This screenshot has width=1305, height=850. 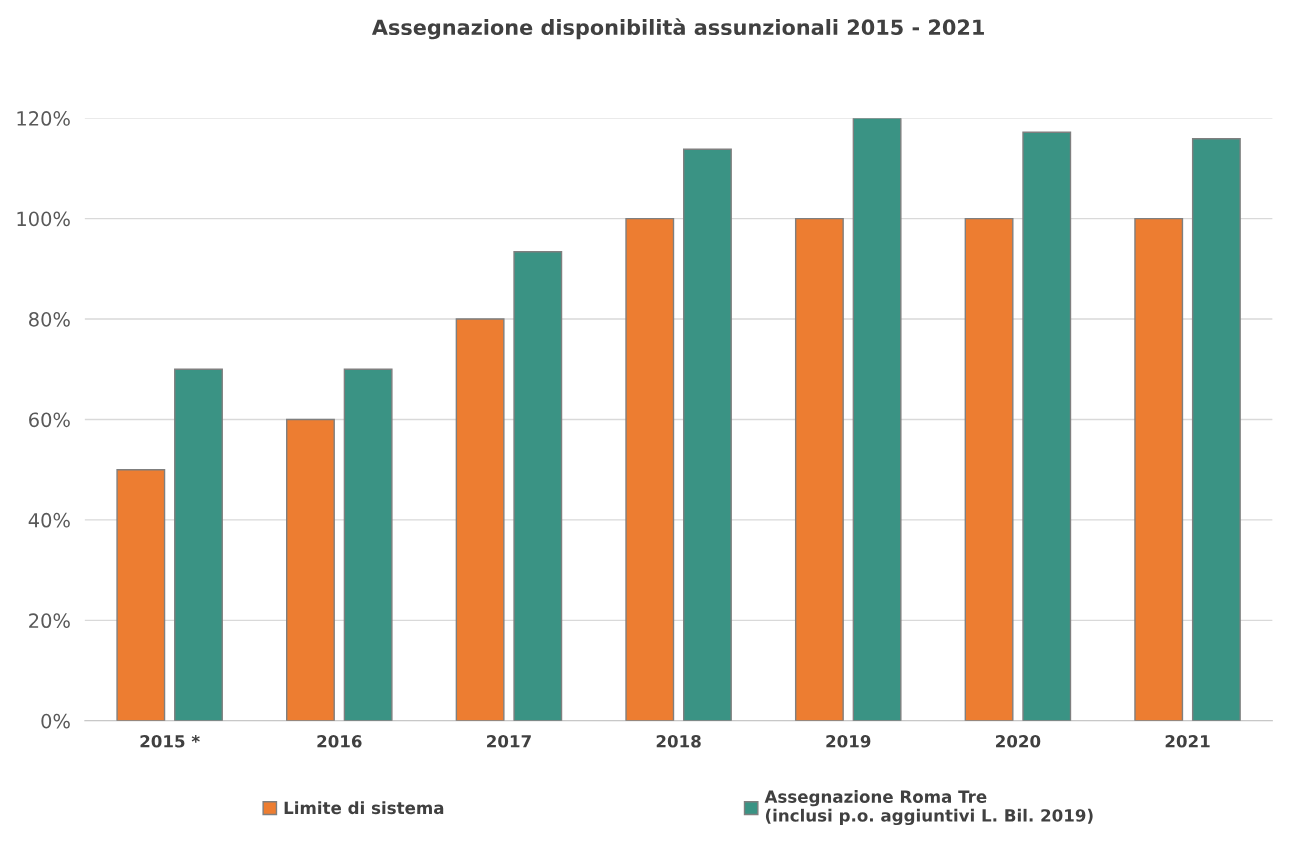 I want to click on y-tick-label: 20%, so click(x=49, y=621).